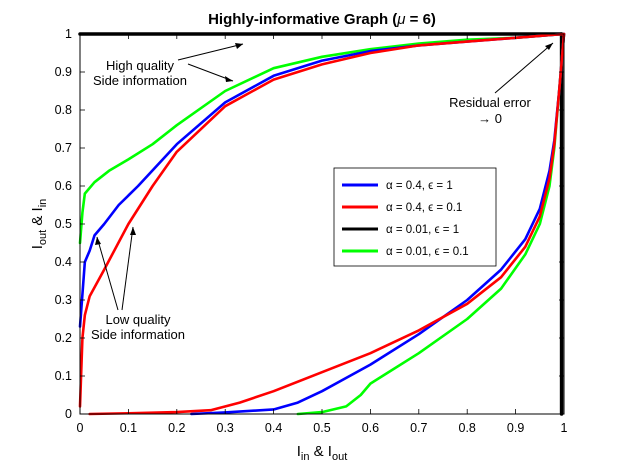  What do you see at coordinates (419, 186) in the screenshot?
I see `legend-label: α = 0.4, ϵ = 1` at bounding box center [419, 186].